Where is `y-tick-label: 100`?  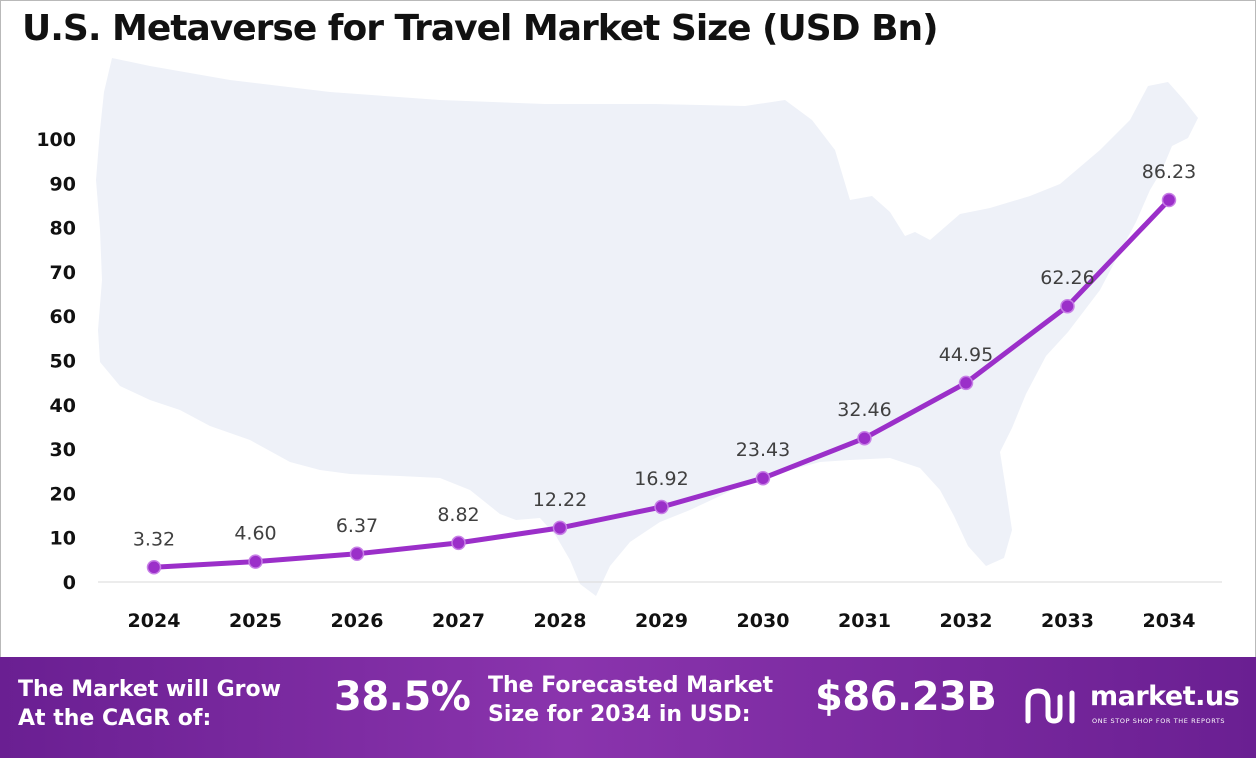 y-tick-label: 100 is located at coordinates (56, 140).